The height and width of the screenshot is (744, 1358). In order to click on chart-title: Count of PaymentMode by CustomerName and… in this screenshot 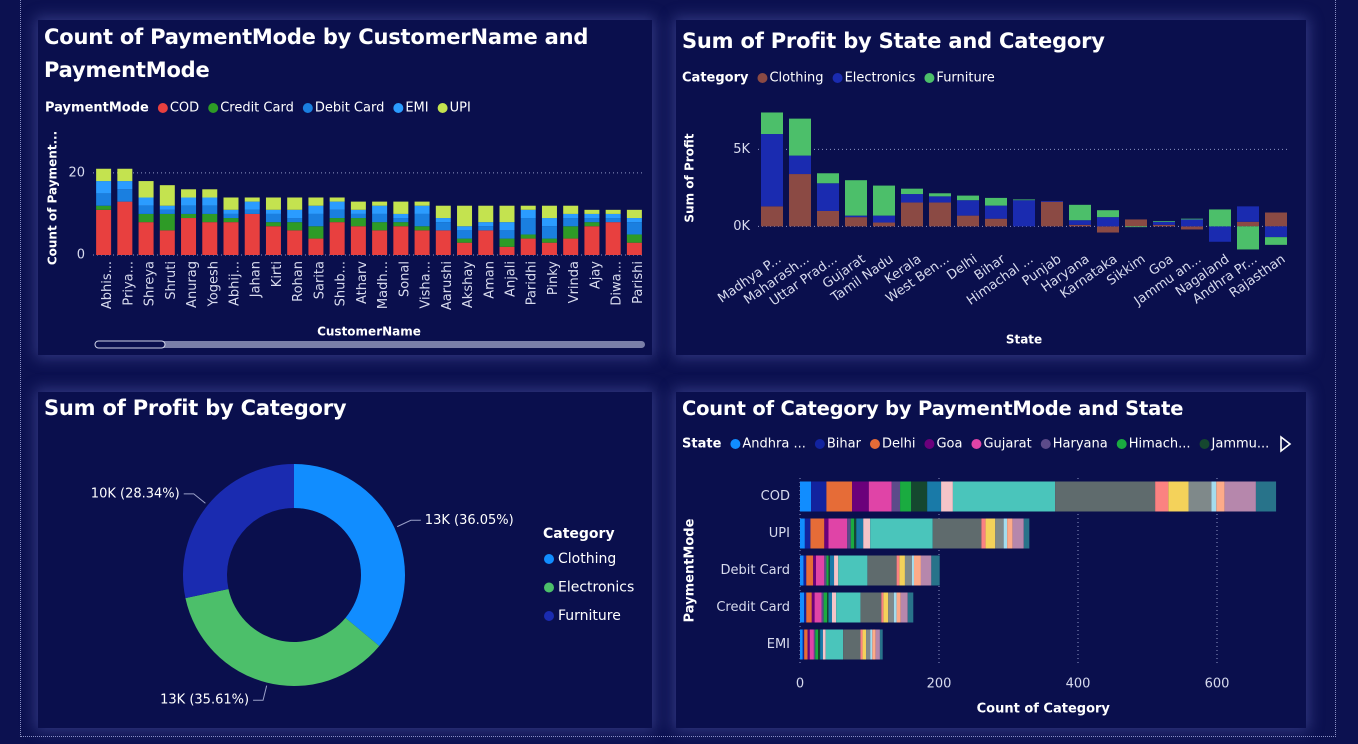, I will do `click(316, 53)`.